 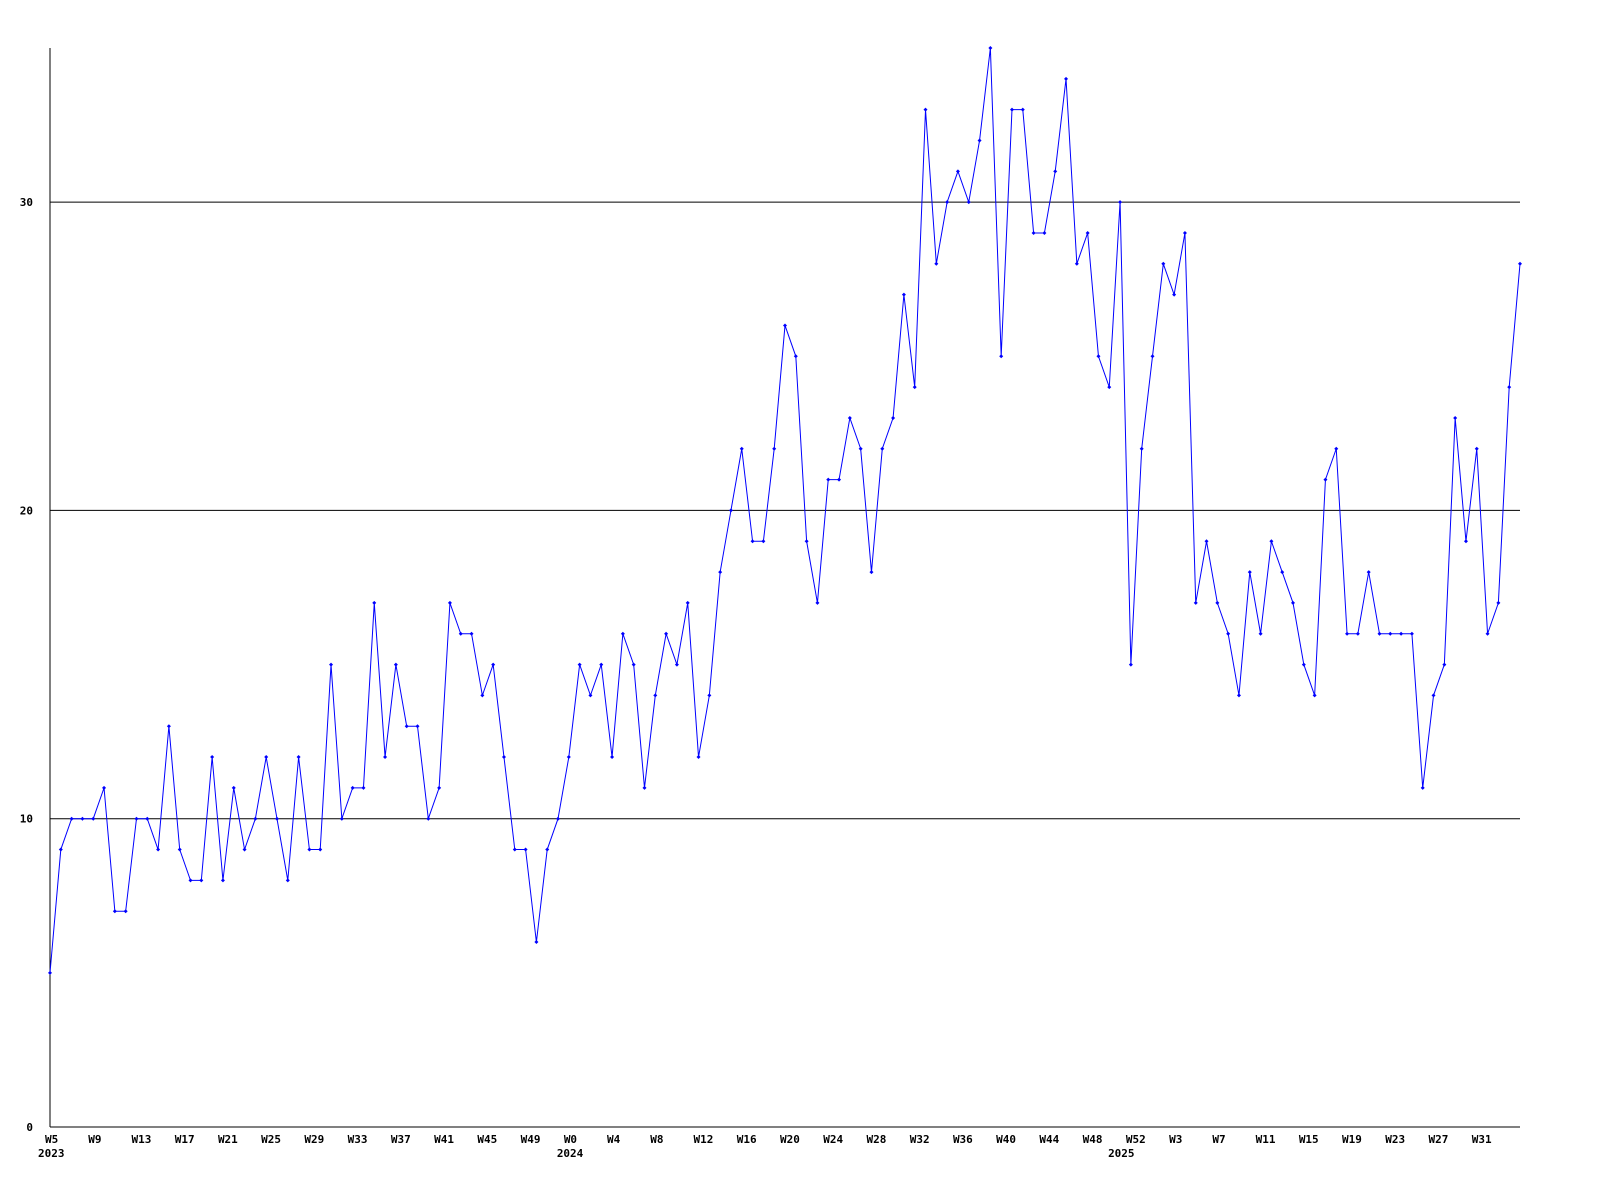 I want to click on x-tick-label: W3, so click(x=1175, y=1139).